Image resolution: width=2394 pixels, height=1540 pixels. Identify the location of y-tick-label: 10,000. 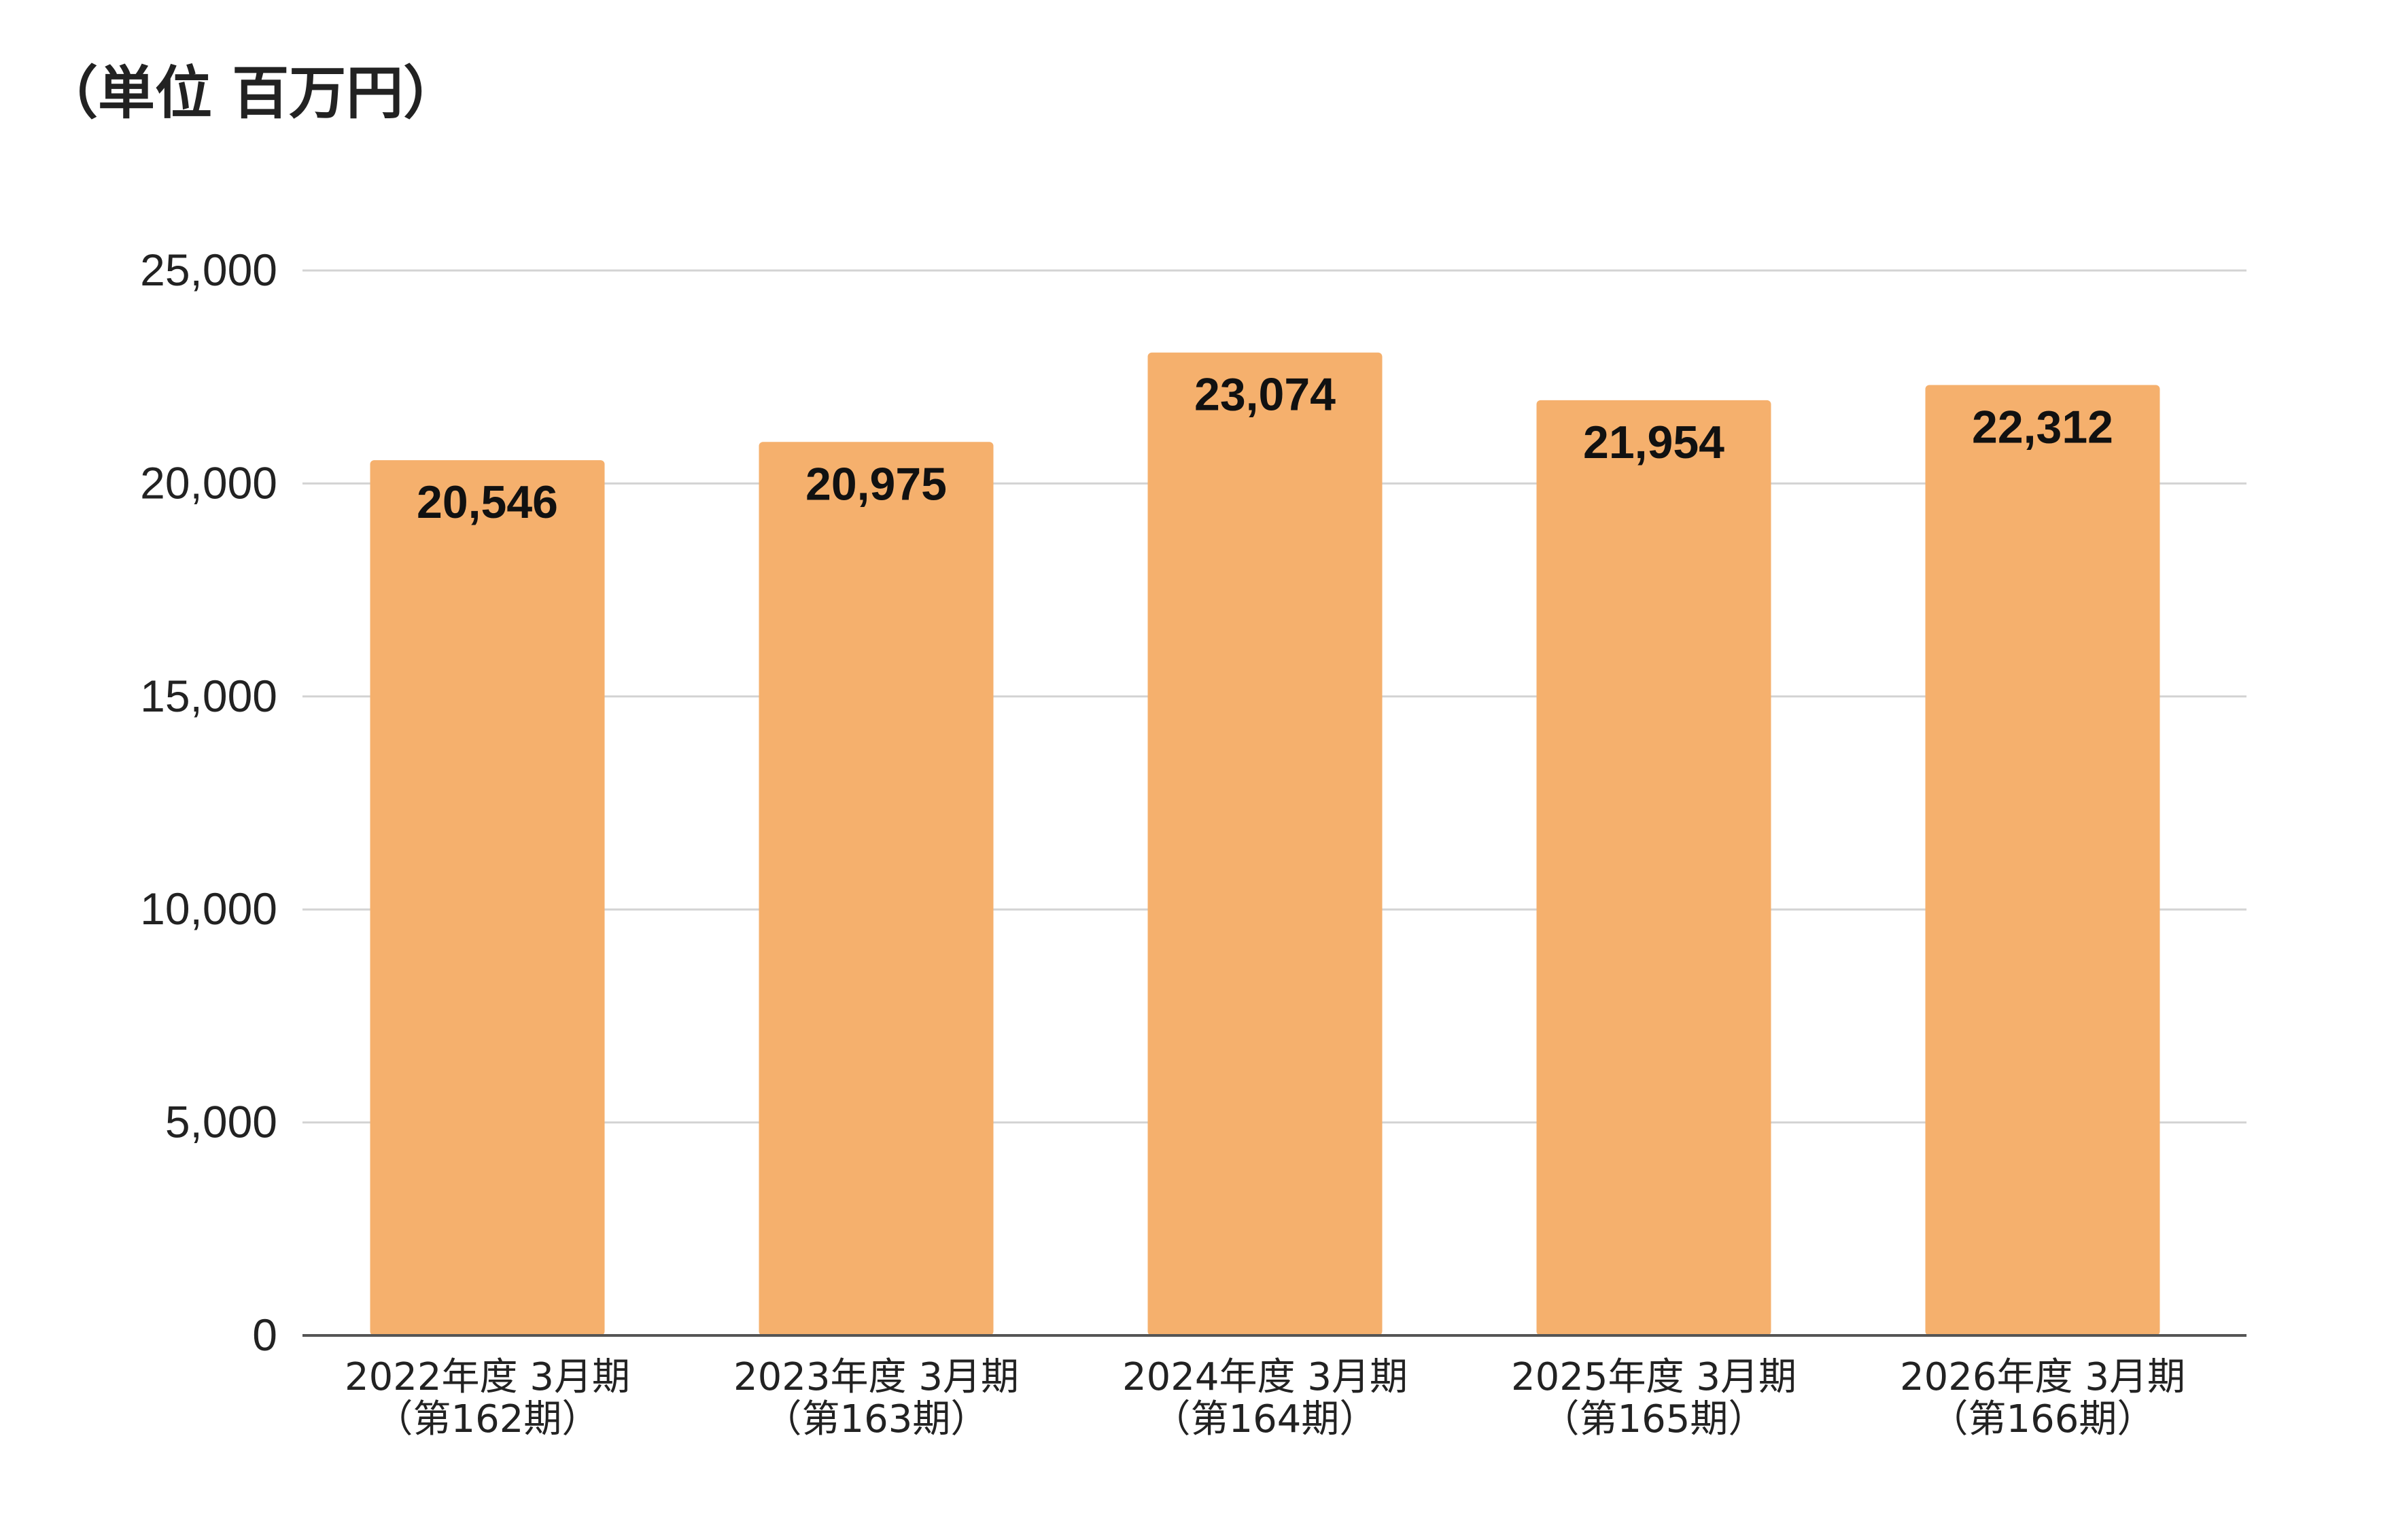
(208, 909).